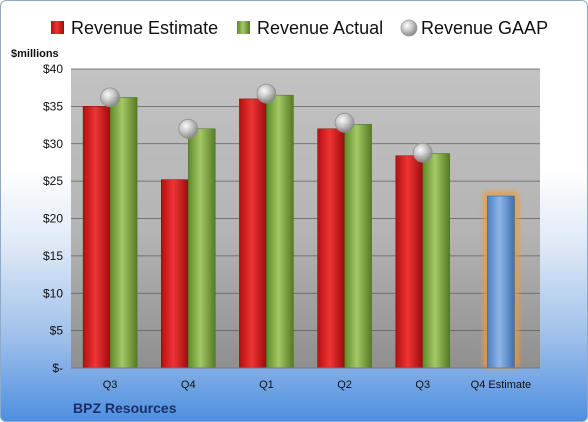 The width and height of the screenshot is (588, 422). I want to click on legend-label-revenue-gaap: Revenue GAAP, so click(484, 28).